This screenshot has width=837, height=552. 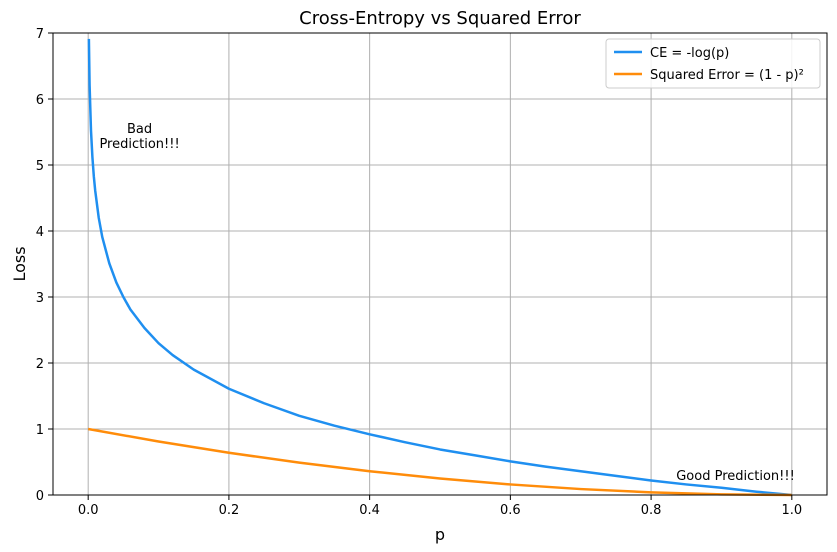 What do you see at coordinates (369, 510) in the screenshot?
I see `x-tick-label: 0.4` at bounding box center [369, 510].